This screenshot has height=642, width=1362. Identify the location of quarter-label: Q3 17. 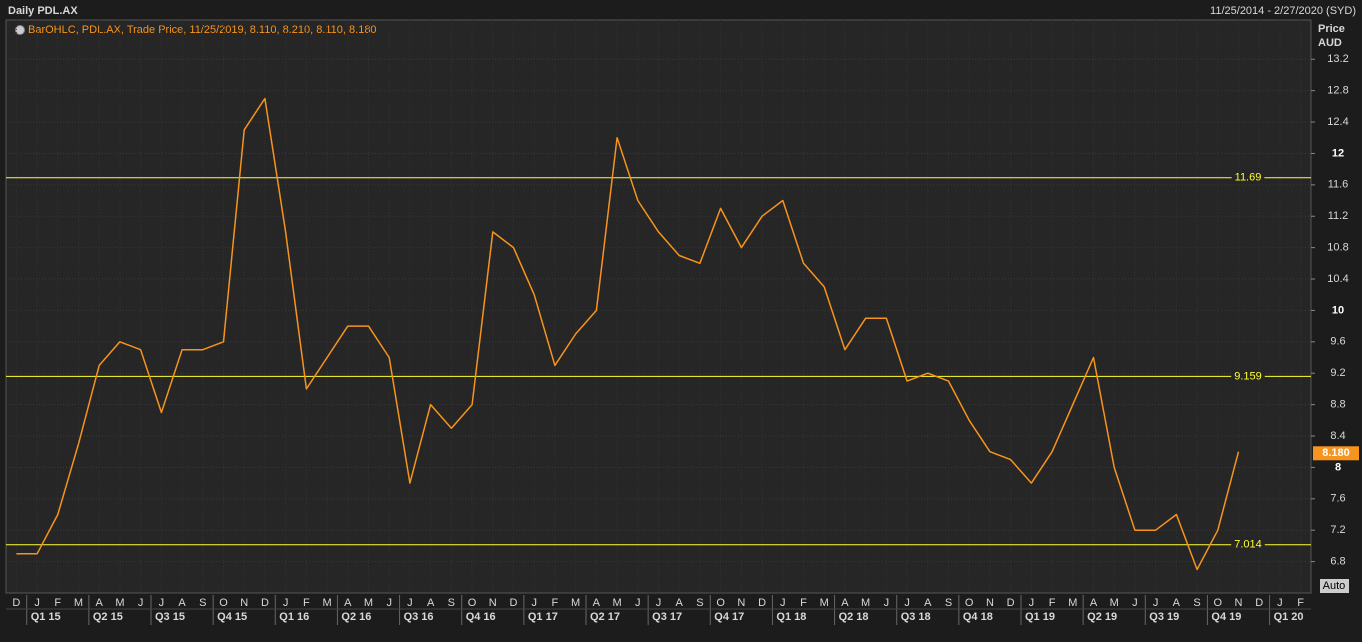
(667, 617).